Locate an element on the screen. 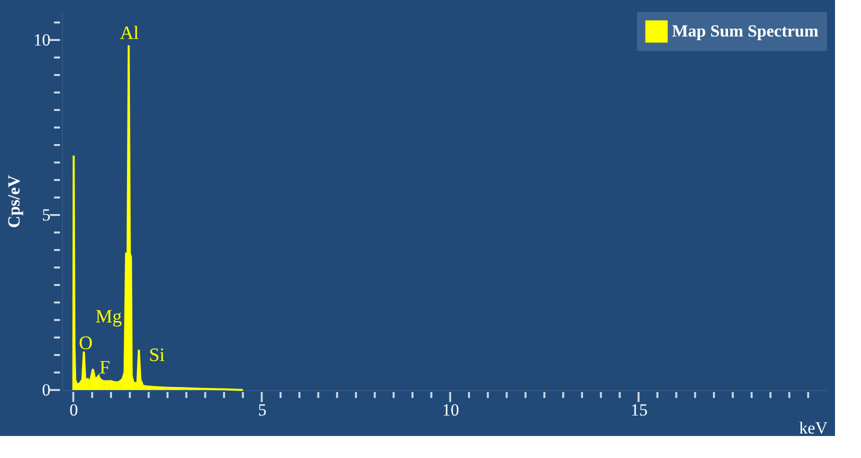 The width and height of the screenshot is (861, 458). annotation: F is located at coordinates (105, 367).